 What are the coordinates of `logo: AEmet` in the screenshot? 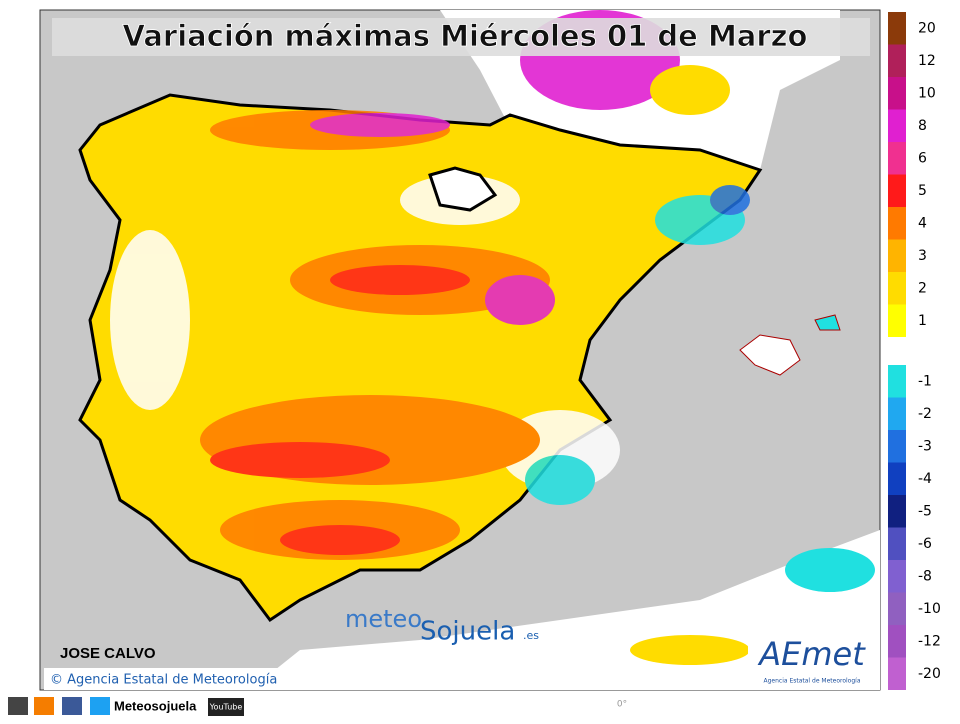 It's located at (811, 654).